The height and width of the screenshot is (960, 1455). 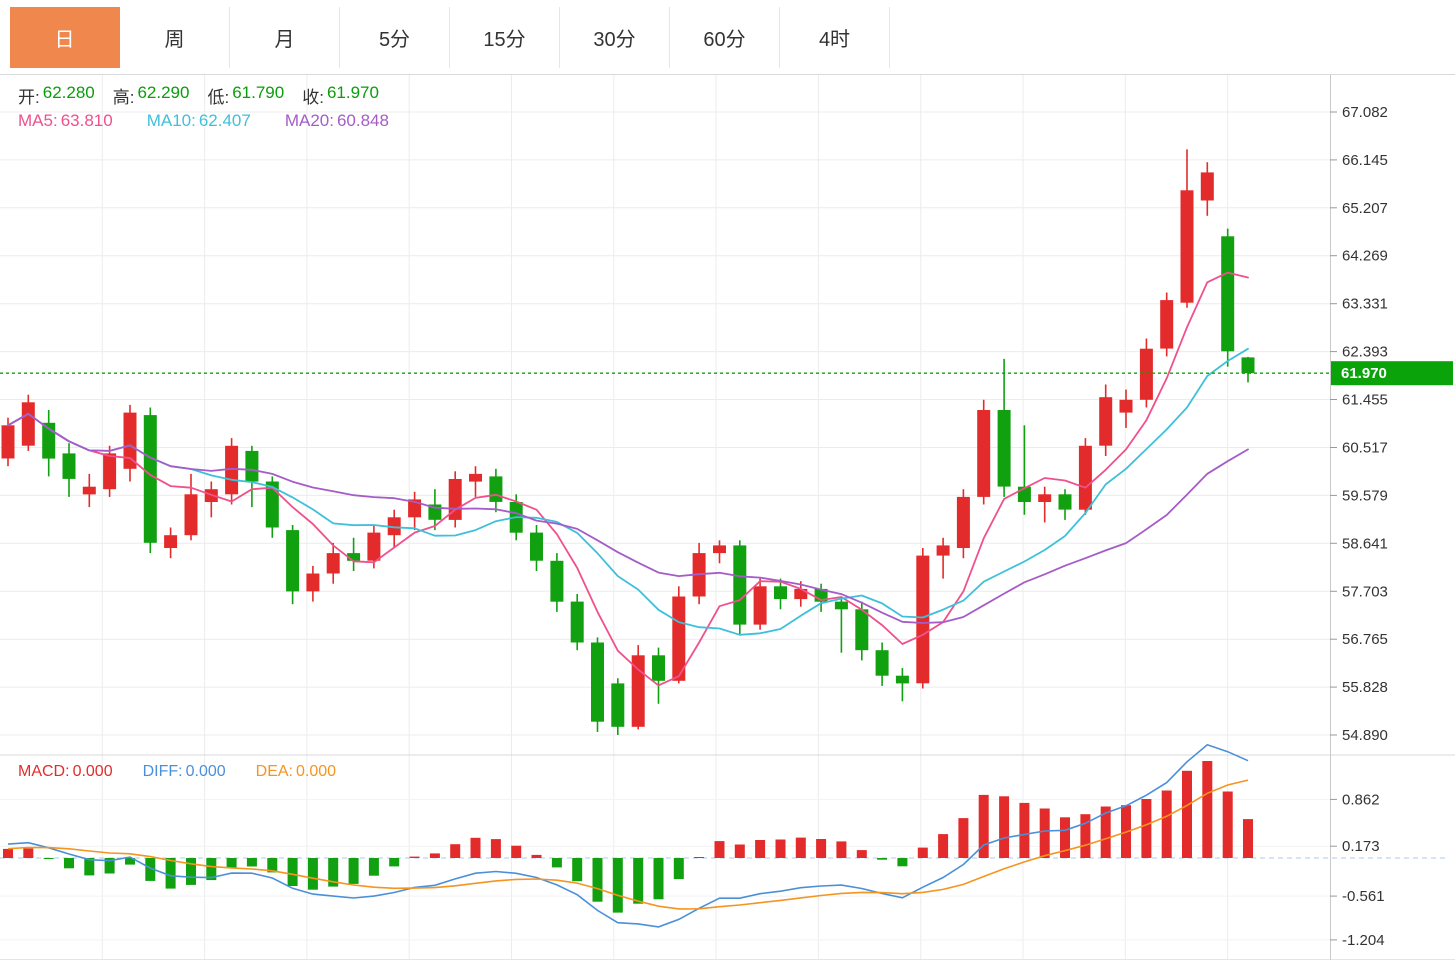 What do you see at coordinates (65, 37) in the screenshot?
I see `tab-day: 日` at bounding box center [65, 37].